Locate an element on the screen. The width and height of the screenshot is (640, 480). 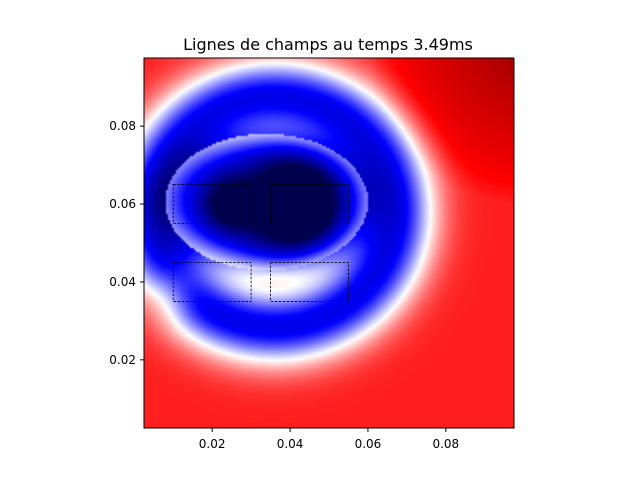
x-tick-label: 0.06 is located at coordinates (368, 444).